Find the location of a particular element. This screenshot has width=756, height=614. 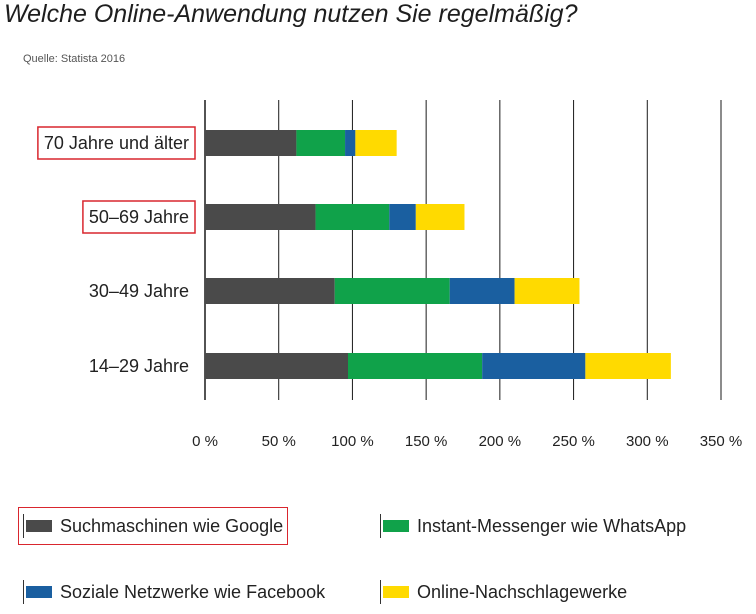

legend-label-nachschlagewerke: Online-Nachschlagewerke is located at coordinates (522, 591).